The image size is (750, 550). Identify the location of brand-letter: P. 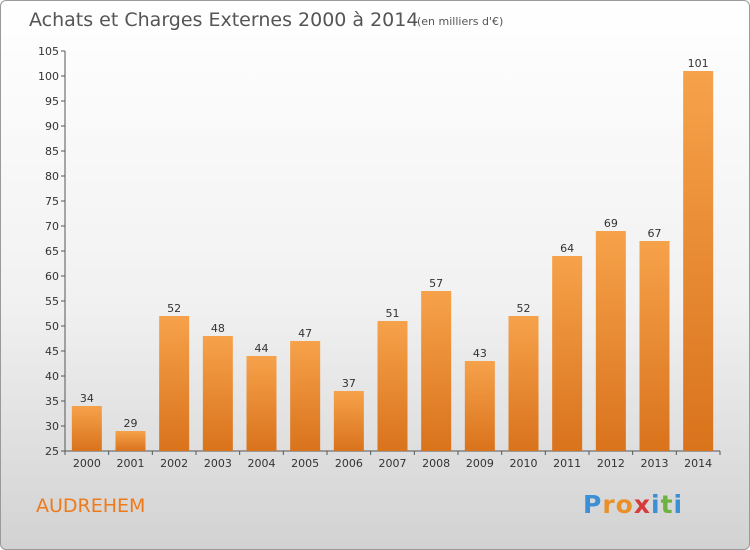
(593, 504).